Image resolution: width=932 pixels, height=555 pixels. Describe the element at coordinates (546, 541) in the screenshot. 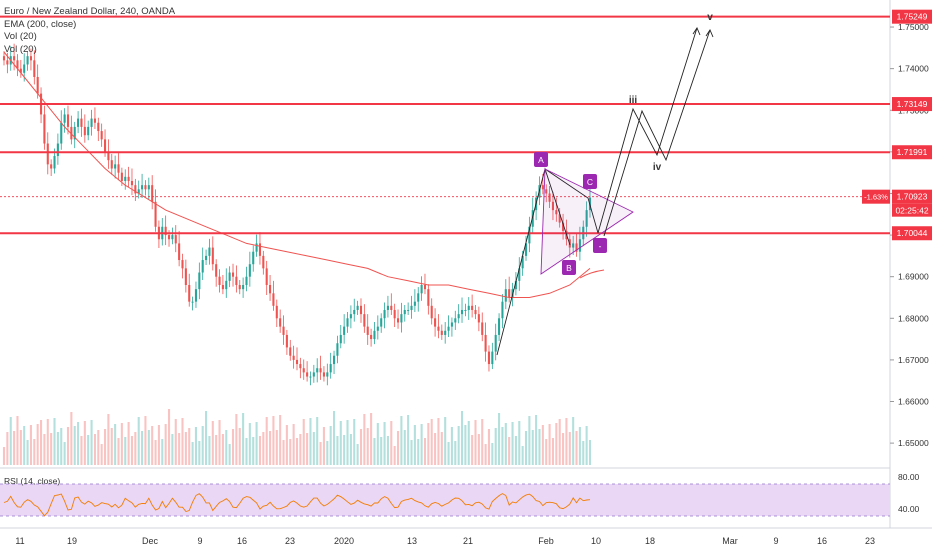

I see `x-tick-label: Feb` at that location.